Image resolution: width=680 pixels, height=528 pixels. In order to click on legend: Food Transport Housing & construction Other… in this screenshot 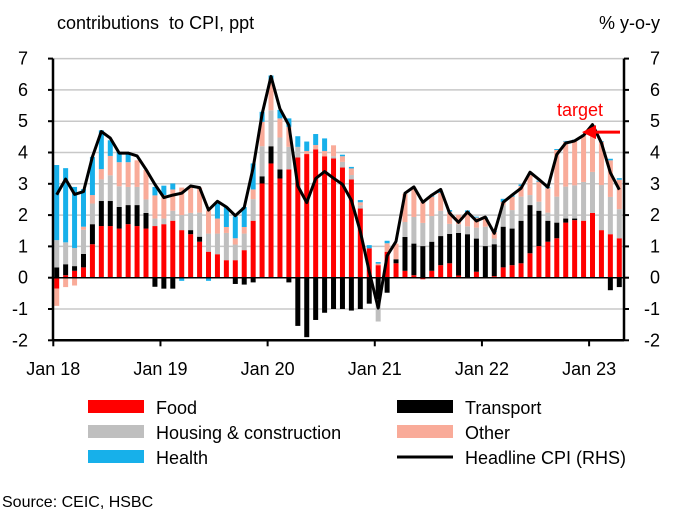, I will do `click(357, 433)`.